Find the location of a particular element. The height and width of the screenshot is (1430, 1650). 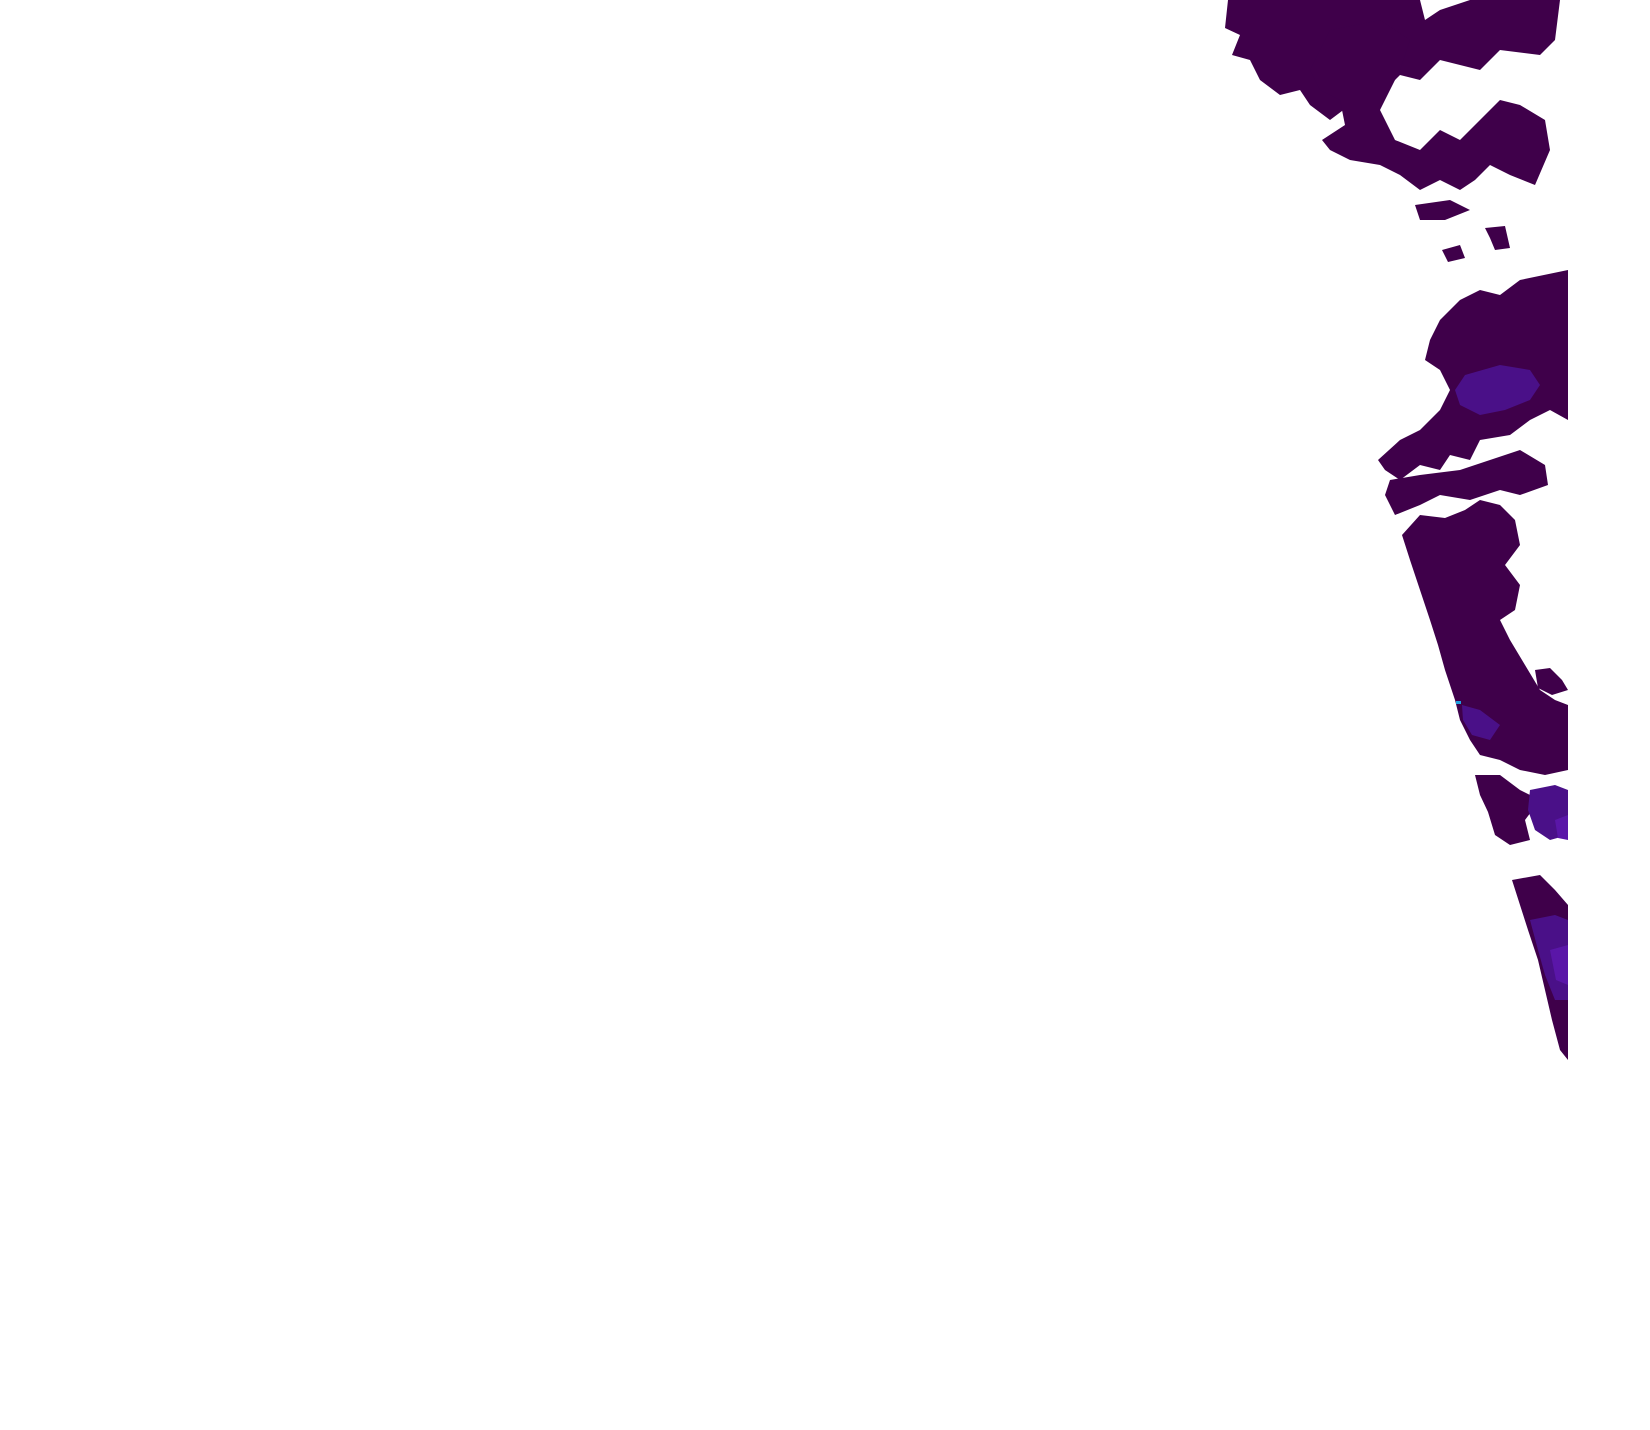

data-peak-point is located at coordinates (1458, 702).